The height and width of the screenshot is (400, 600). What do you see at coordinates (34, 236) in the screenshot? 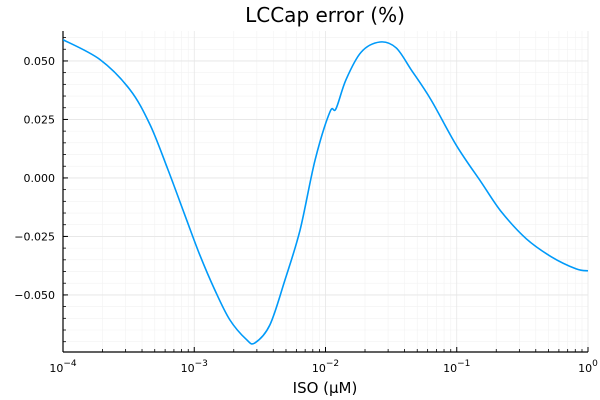
I see `y-tick-label: −0.025` at bounding box center [34, 236].